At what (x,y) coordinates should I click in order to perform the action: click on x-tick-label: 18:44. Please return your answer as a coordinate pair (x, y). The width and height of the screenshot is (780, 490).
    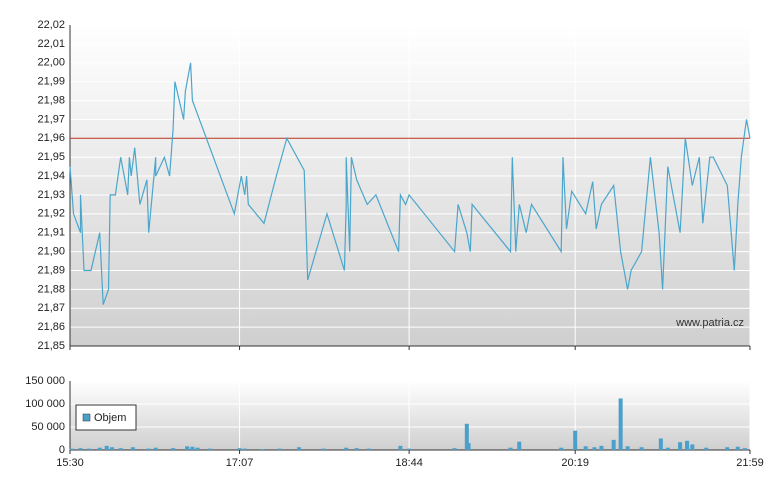
    Looking at the image, I should click on (409, 463).